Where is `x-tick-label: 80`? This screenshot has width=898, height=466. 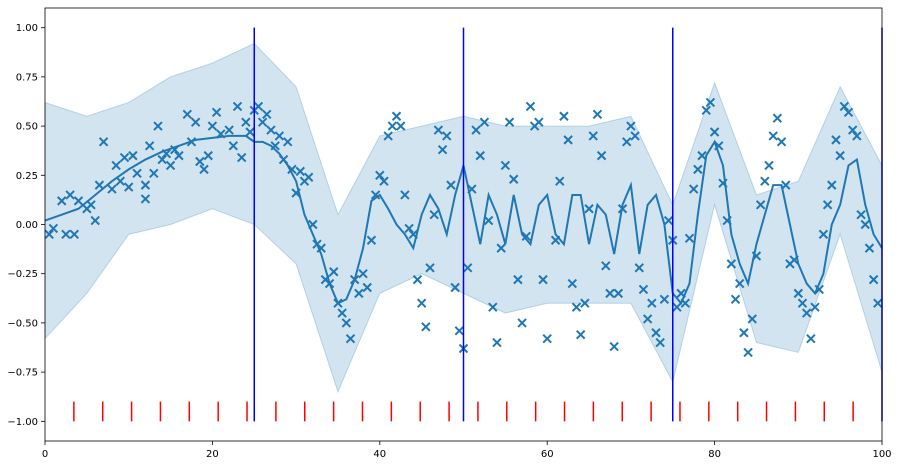
x-tick-label: 80 is located at coordinates (714, 454).